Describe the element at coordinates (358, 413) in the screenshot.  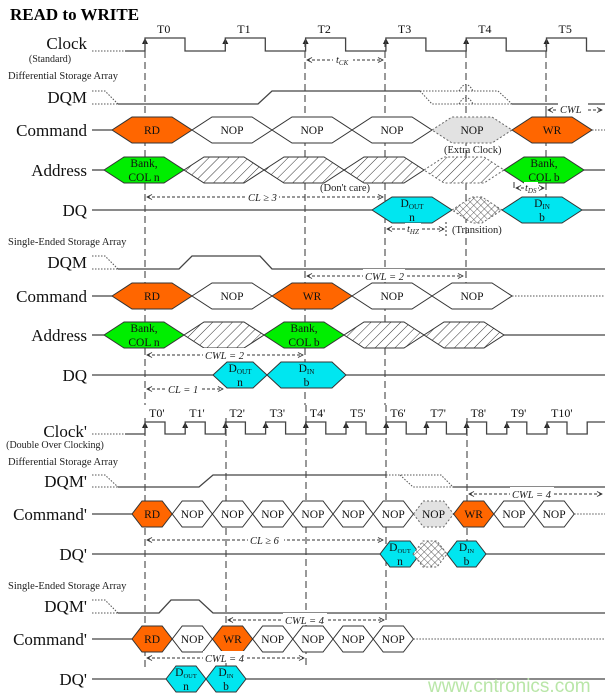
I see `clock-tick-label: T5'` at that location.